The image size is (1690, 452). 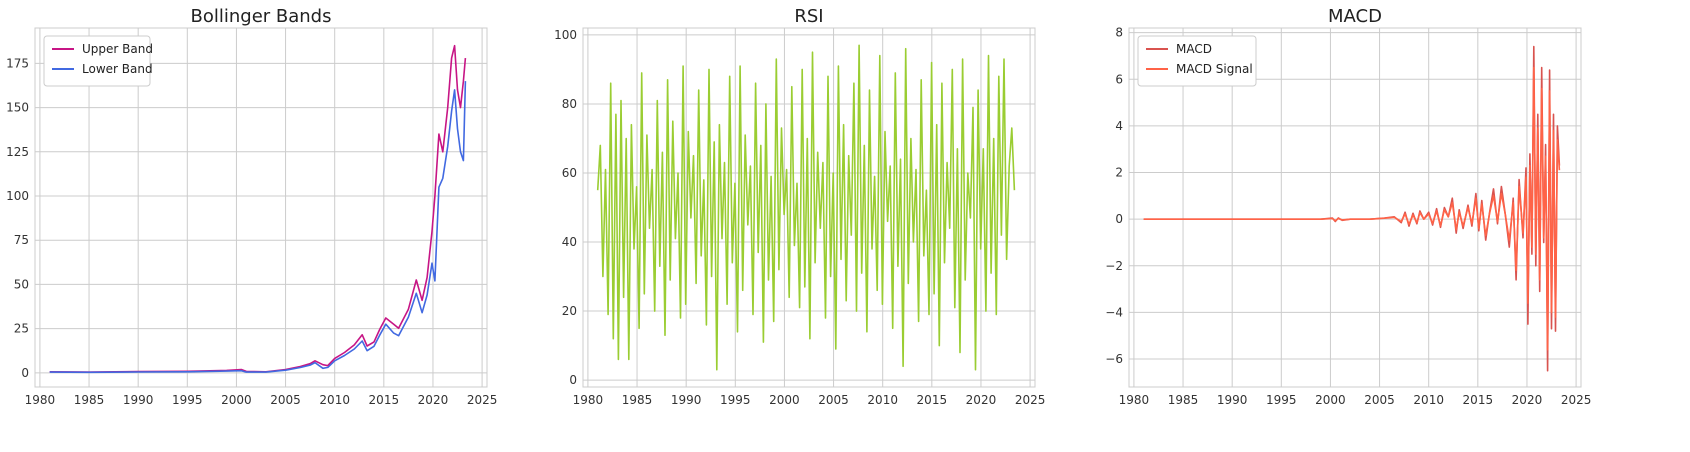 What do you see at coordinates (98, 61) in the screenshot?
I see `legend-bollinger: Upper Band Lower Band` at bounding box center [98, 61].